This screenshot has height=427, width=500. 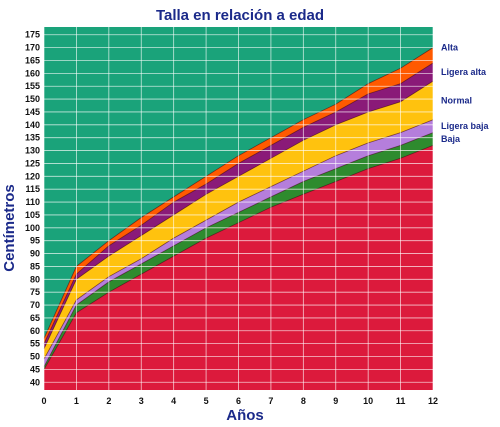 I want to click on x-tick-label: 6, so click(x=238, y=401).